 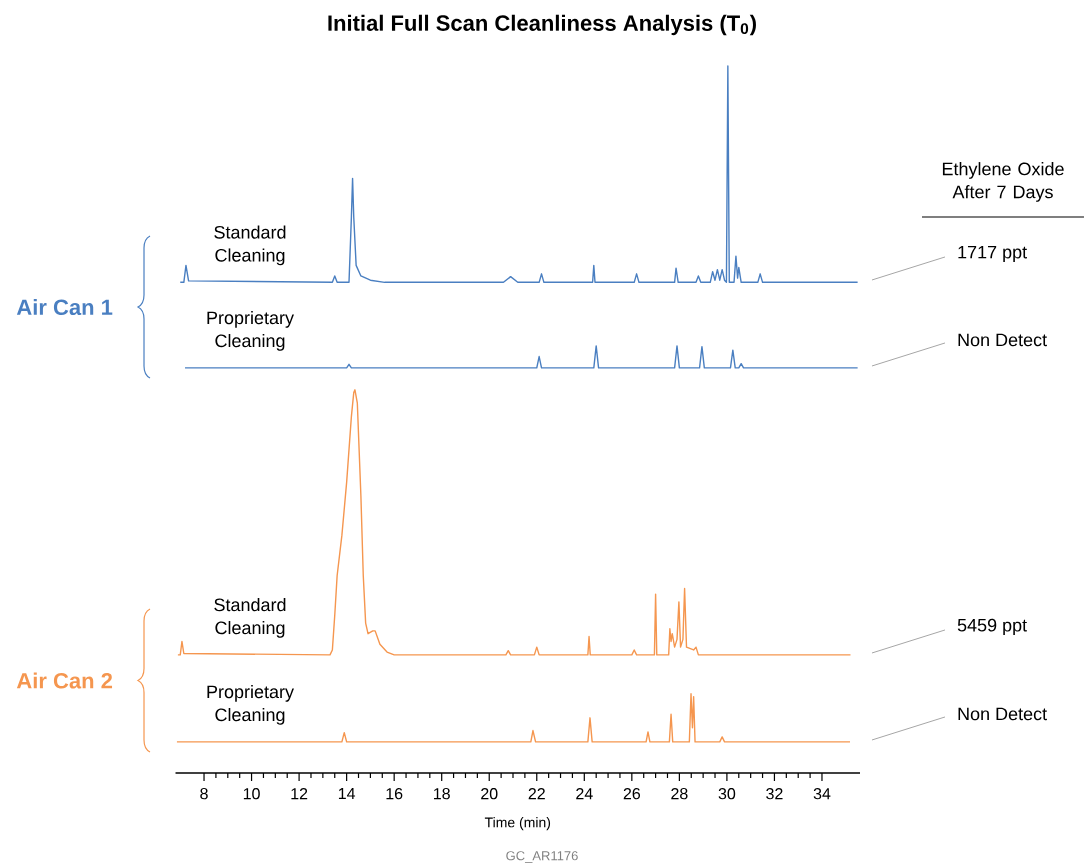 I want to click on x-tick-label: 8, so click(x=204, y=794).